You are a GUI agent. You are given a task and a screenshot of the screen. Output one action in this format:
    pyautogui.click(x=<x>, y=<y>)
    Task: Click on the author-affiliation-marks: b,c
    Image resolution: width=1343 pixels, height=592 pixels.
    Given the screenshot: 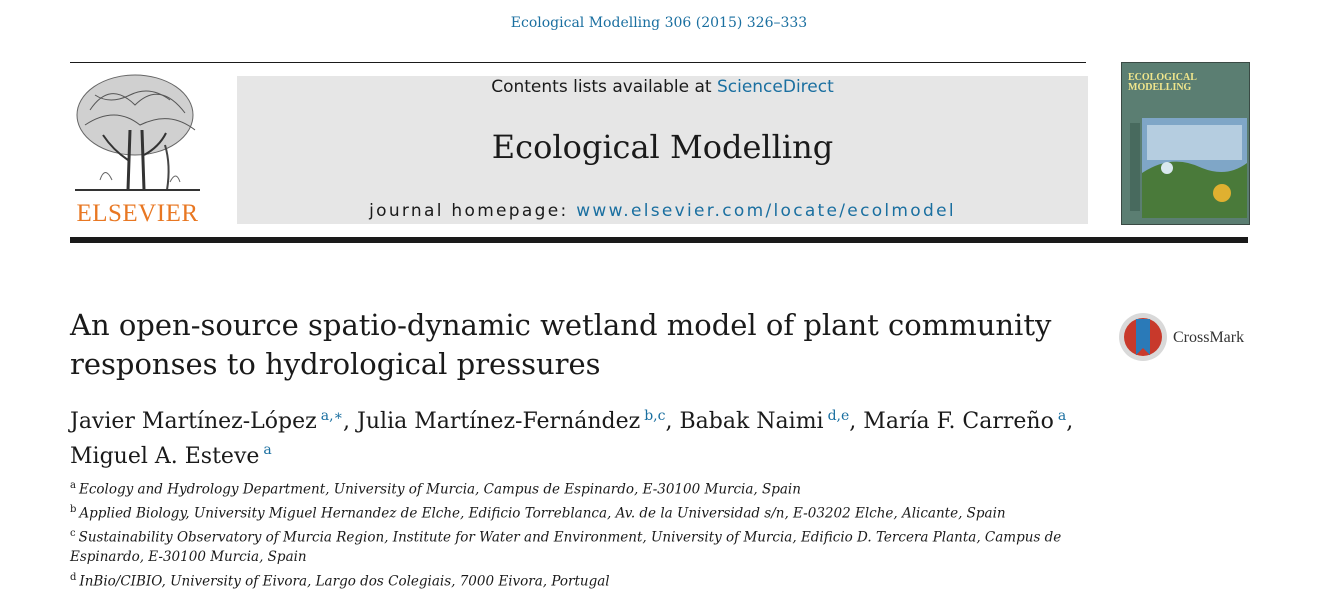 What is the action you would take?
    pyautogui.click(x=655, y=416)
    